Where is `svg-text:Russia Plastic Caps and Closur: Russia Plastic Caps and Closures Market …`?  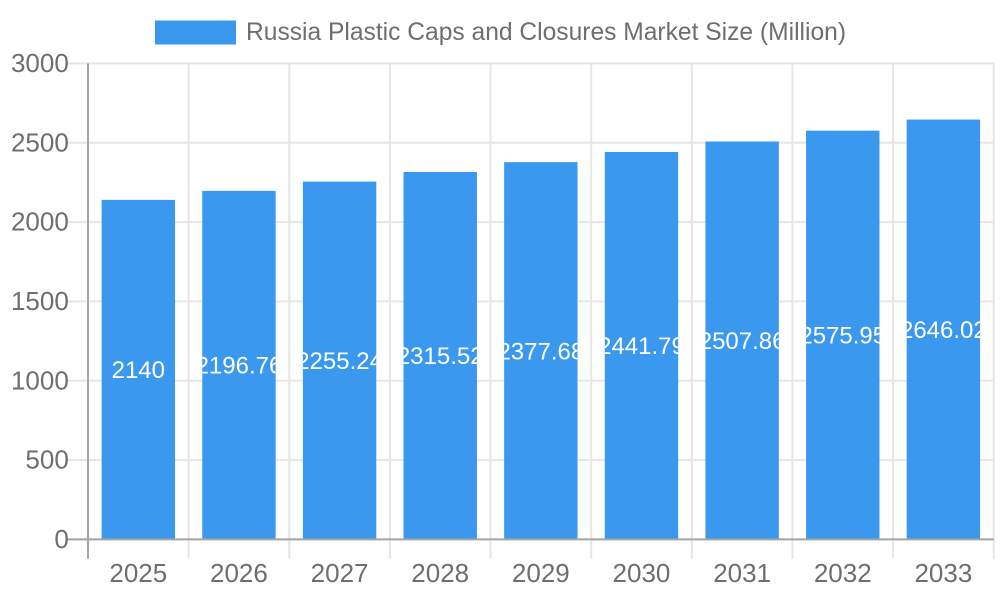 svg-text:Russia Plastic Caps and Closur: Russia Plastic Caps and Closures Market … is located at coordinates (546, 32).